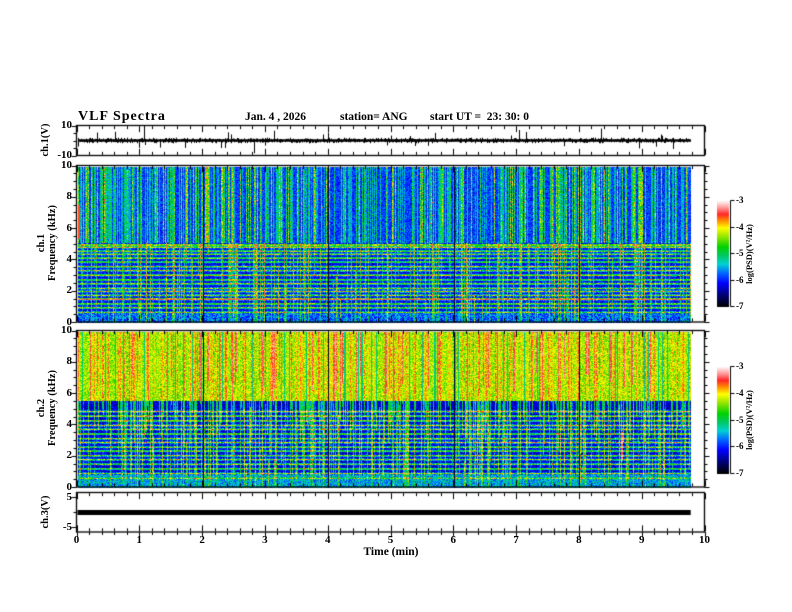 This screenshot has height=612, width=792. What do you see at coordinates (69, 423) in the screenshot?
I see `ch2-spec-ytick-label: 4` at bounding box center [69, 423].